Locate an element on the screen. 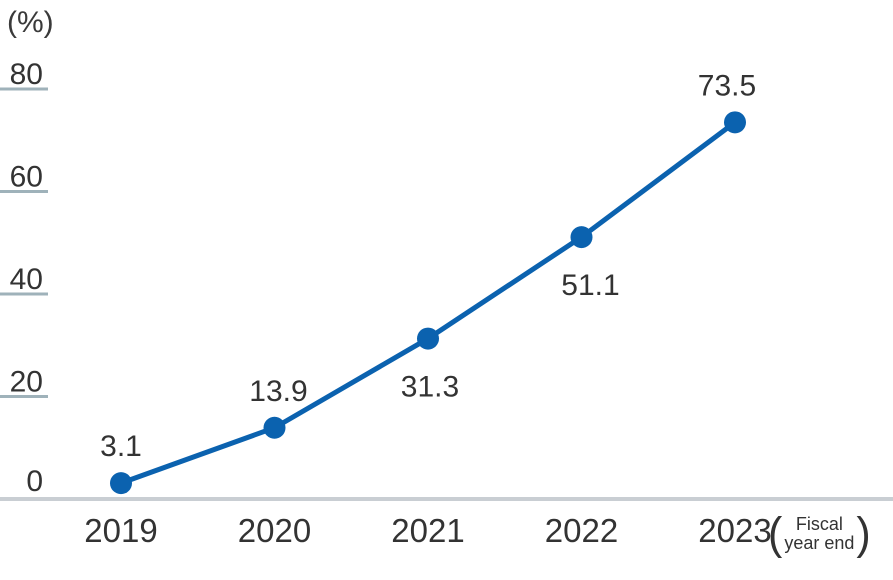 The image size is (893, 580). data-label: 73.5 is located at coordinates (727, 85).